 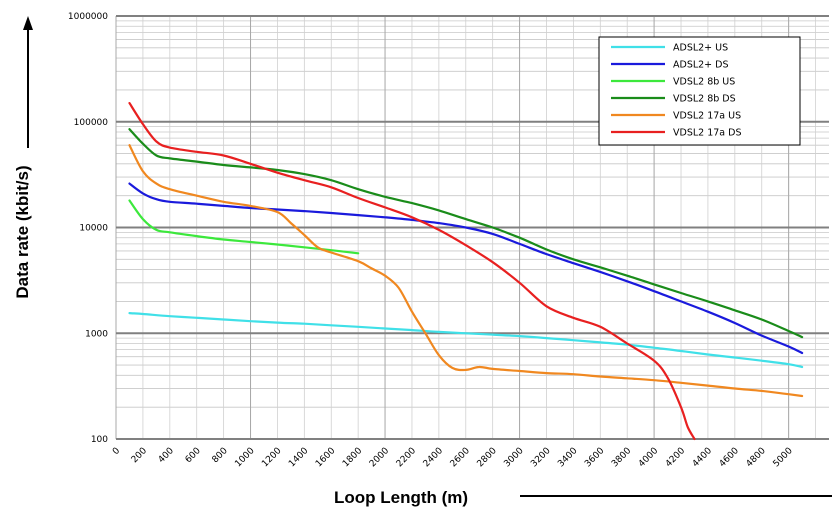 What do you see at coordinates (271, 457) in the screenshot?
I see `x-tick-label: 1200` at bounding box center [271, 457].